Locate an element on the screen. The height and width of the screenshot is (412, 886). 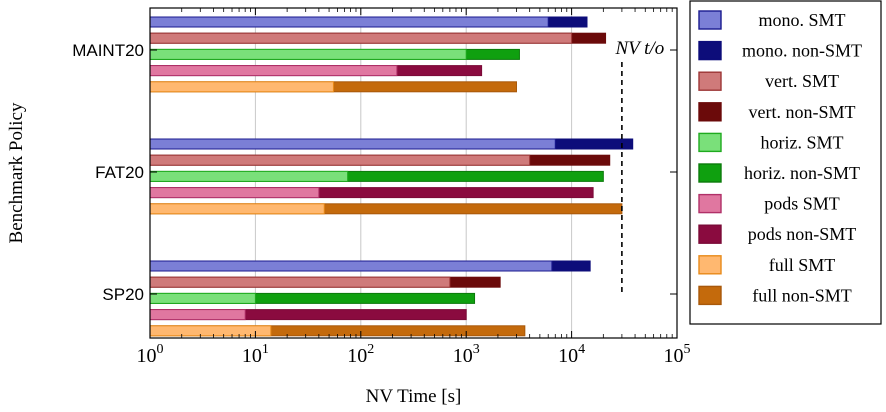
legend-label: horiz. non-SMT is located at coordinates (802, 173).